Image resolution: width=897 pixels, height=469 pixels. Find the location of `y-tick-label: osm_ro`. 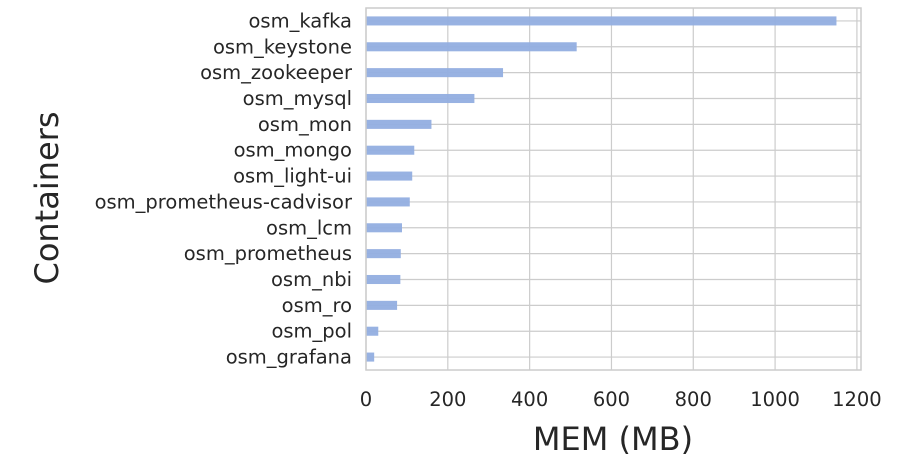

y-tick-label: osm_ro is located at coordinates (317, 305).